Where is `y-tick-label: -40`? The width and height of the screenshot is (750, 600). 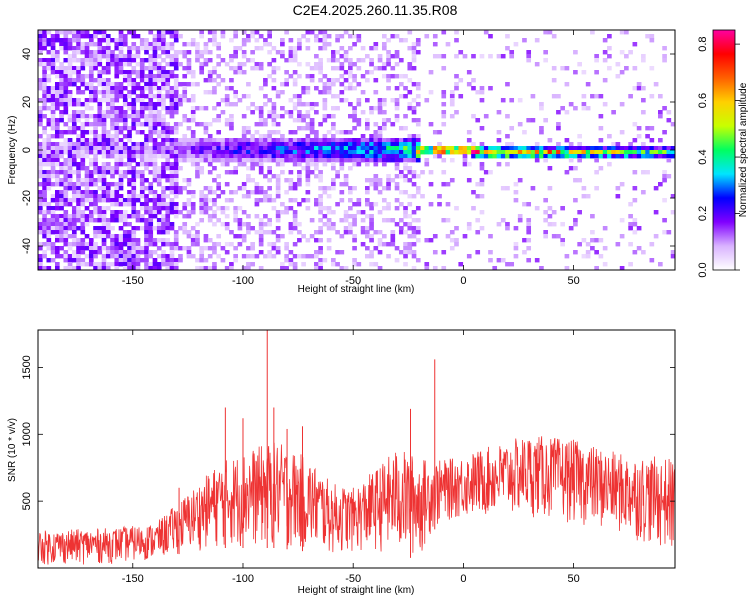 y-tick-label: -40 is located at coordinates (27, 246).